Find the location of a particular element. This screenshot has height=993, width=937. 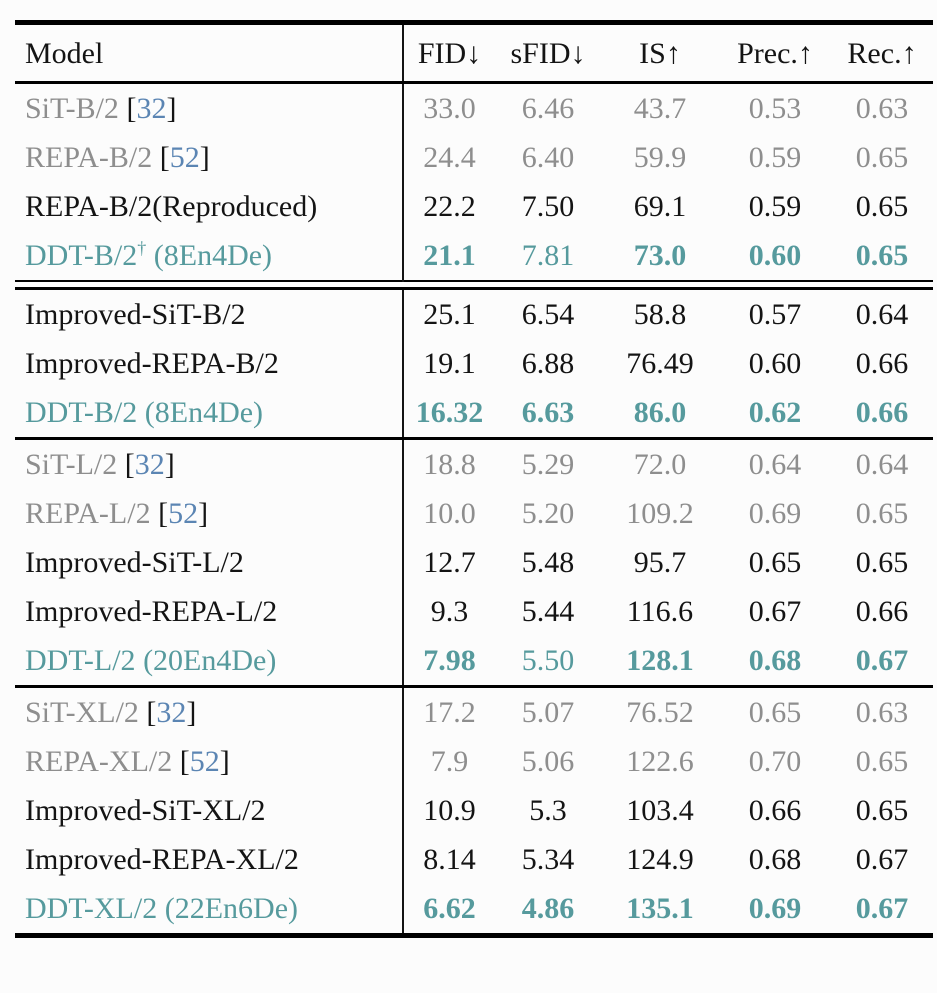

metric-cell-sfid: 5.50 is located at coordinates (548, 660).